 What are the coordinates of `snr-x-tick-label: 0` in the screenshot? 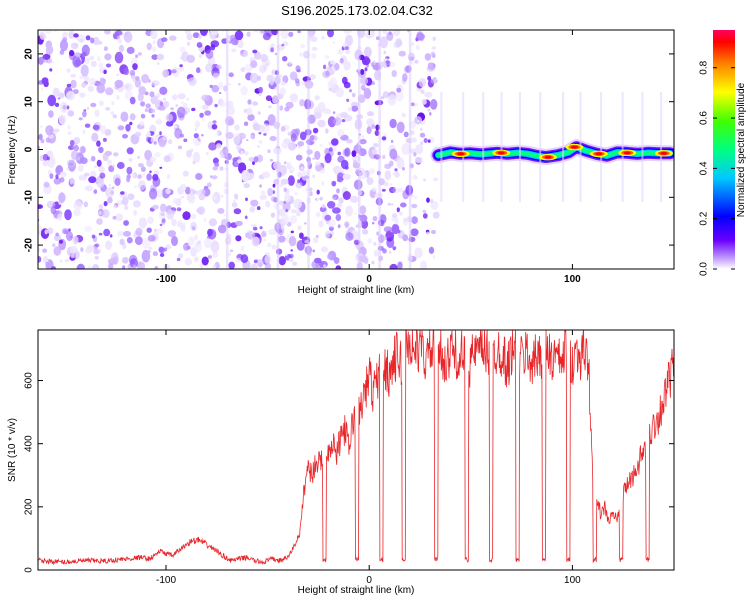 It's located at (369, 580).